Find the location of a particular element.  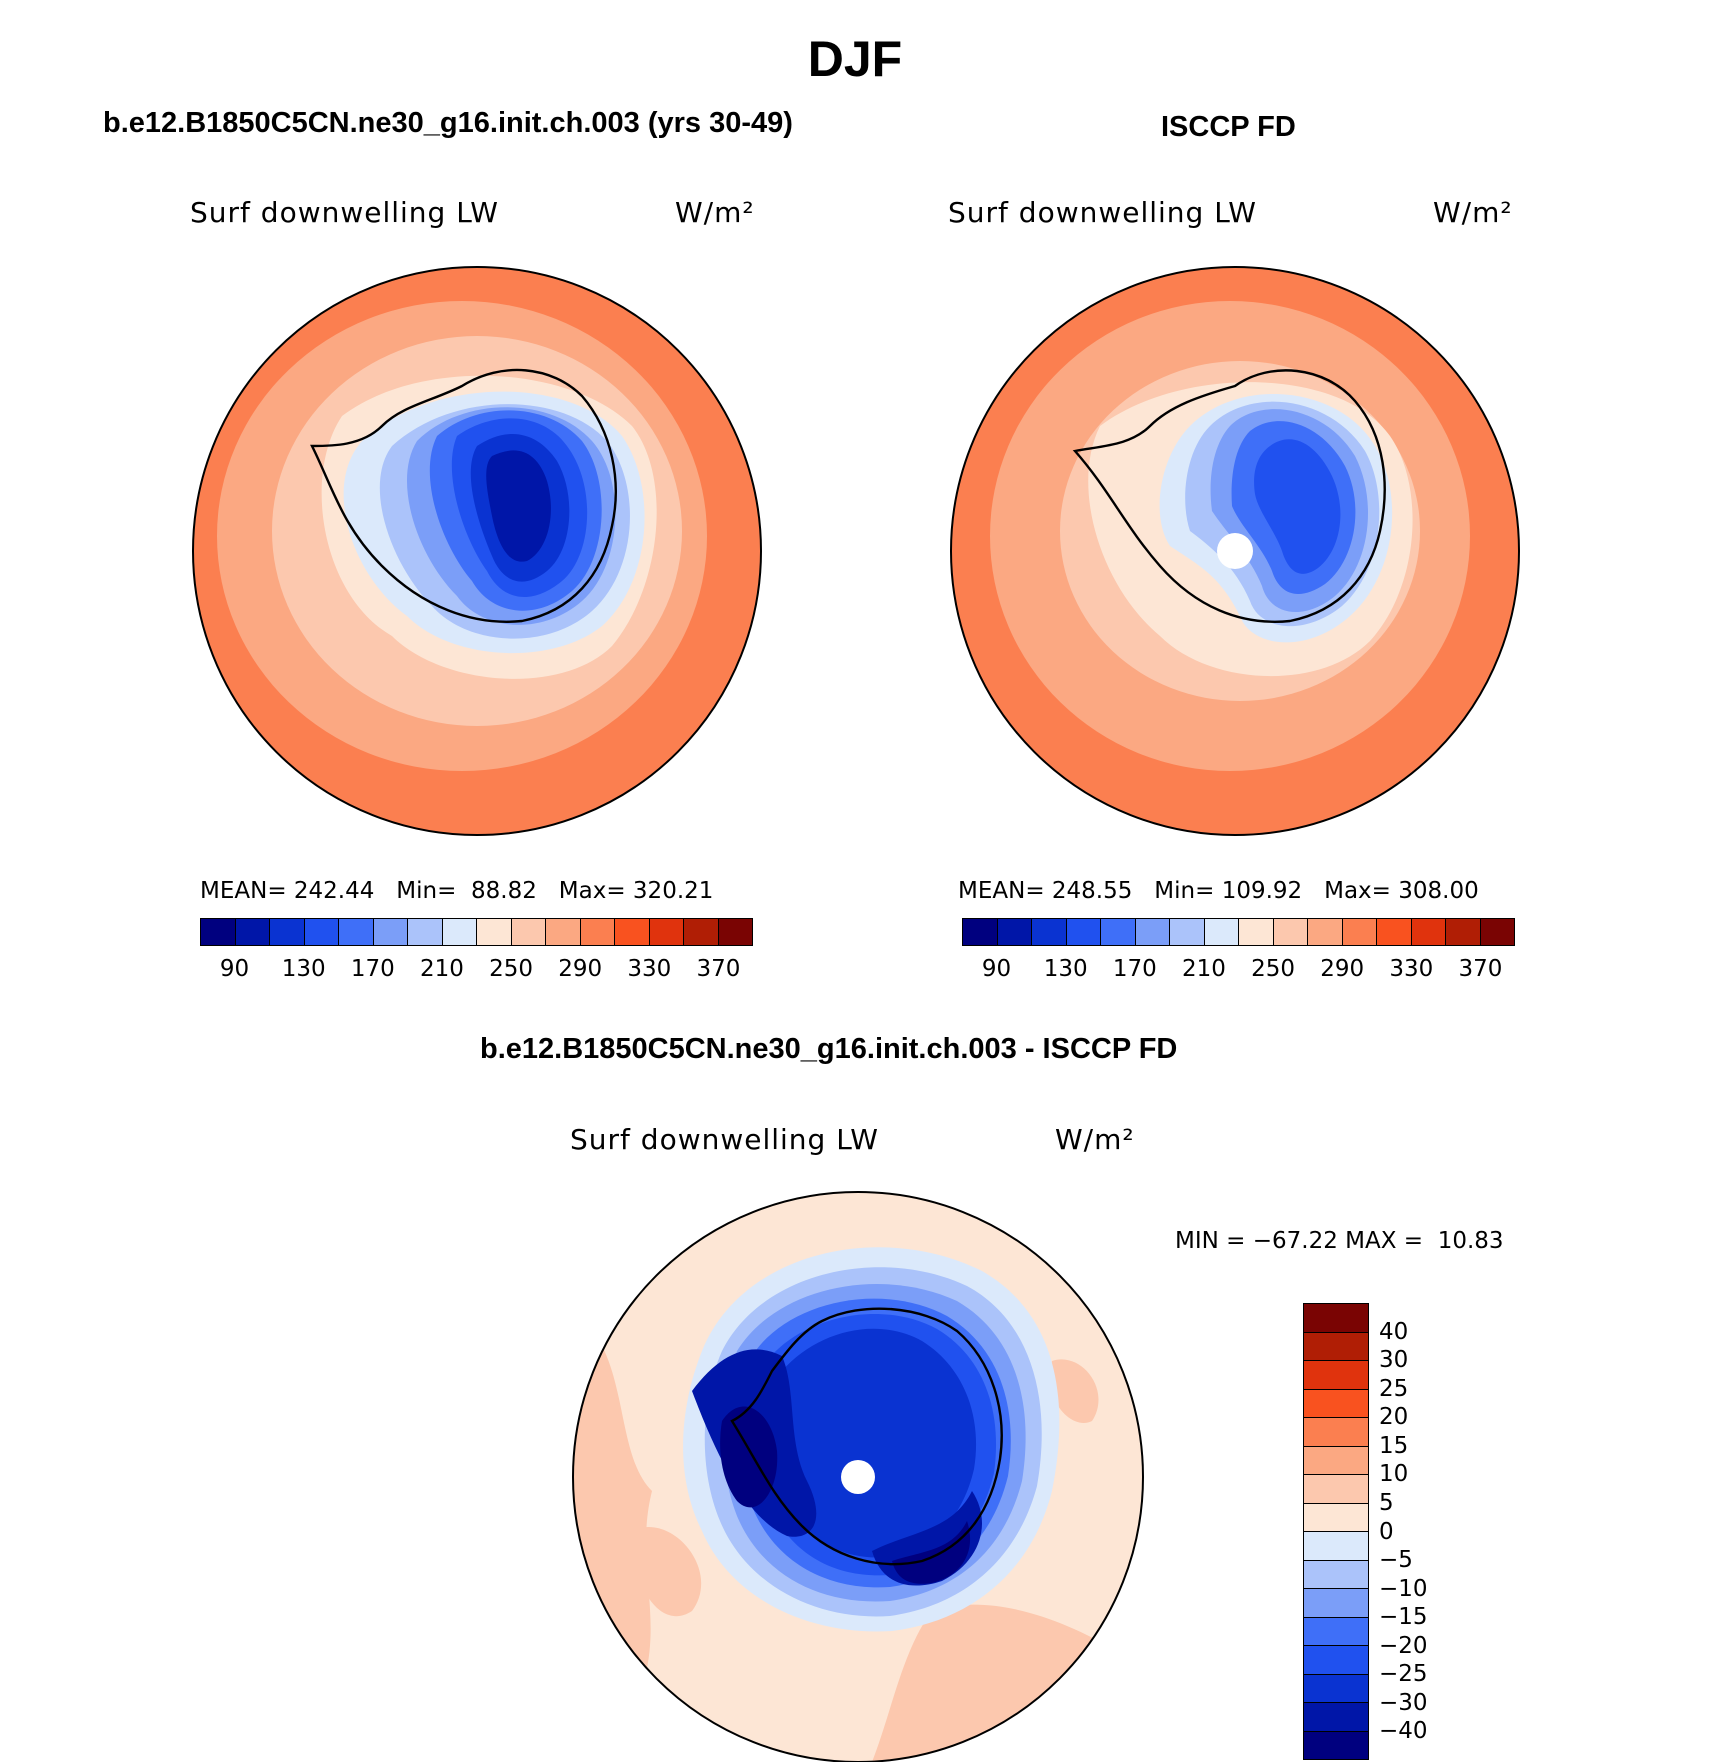

colorbar-tick-label: 40 is located at coordinates (1394, 1331).